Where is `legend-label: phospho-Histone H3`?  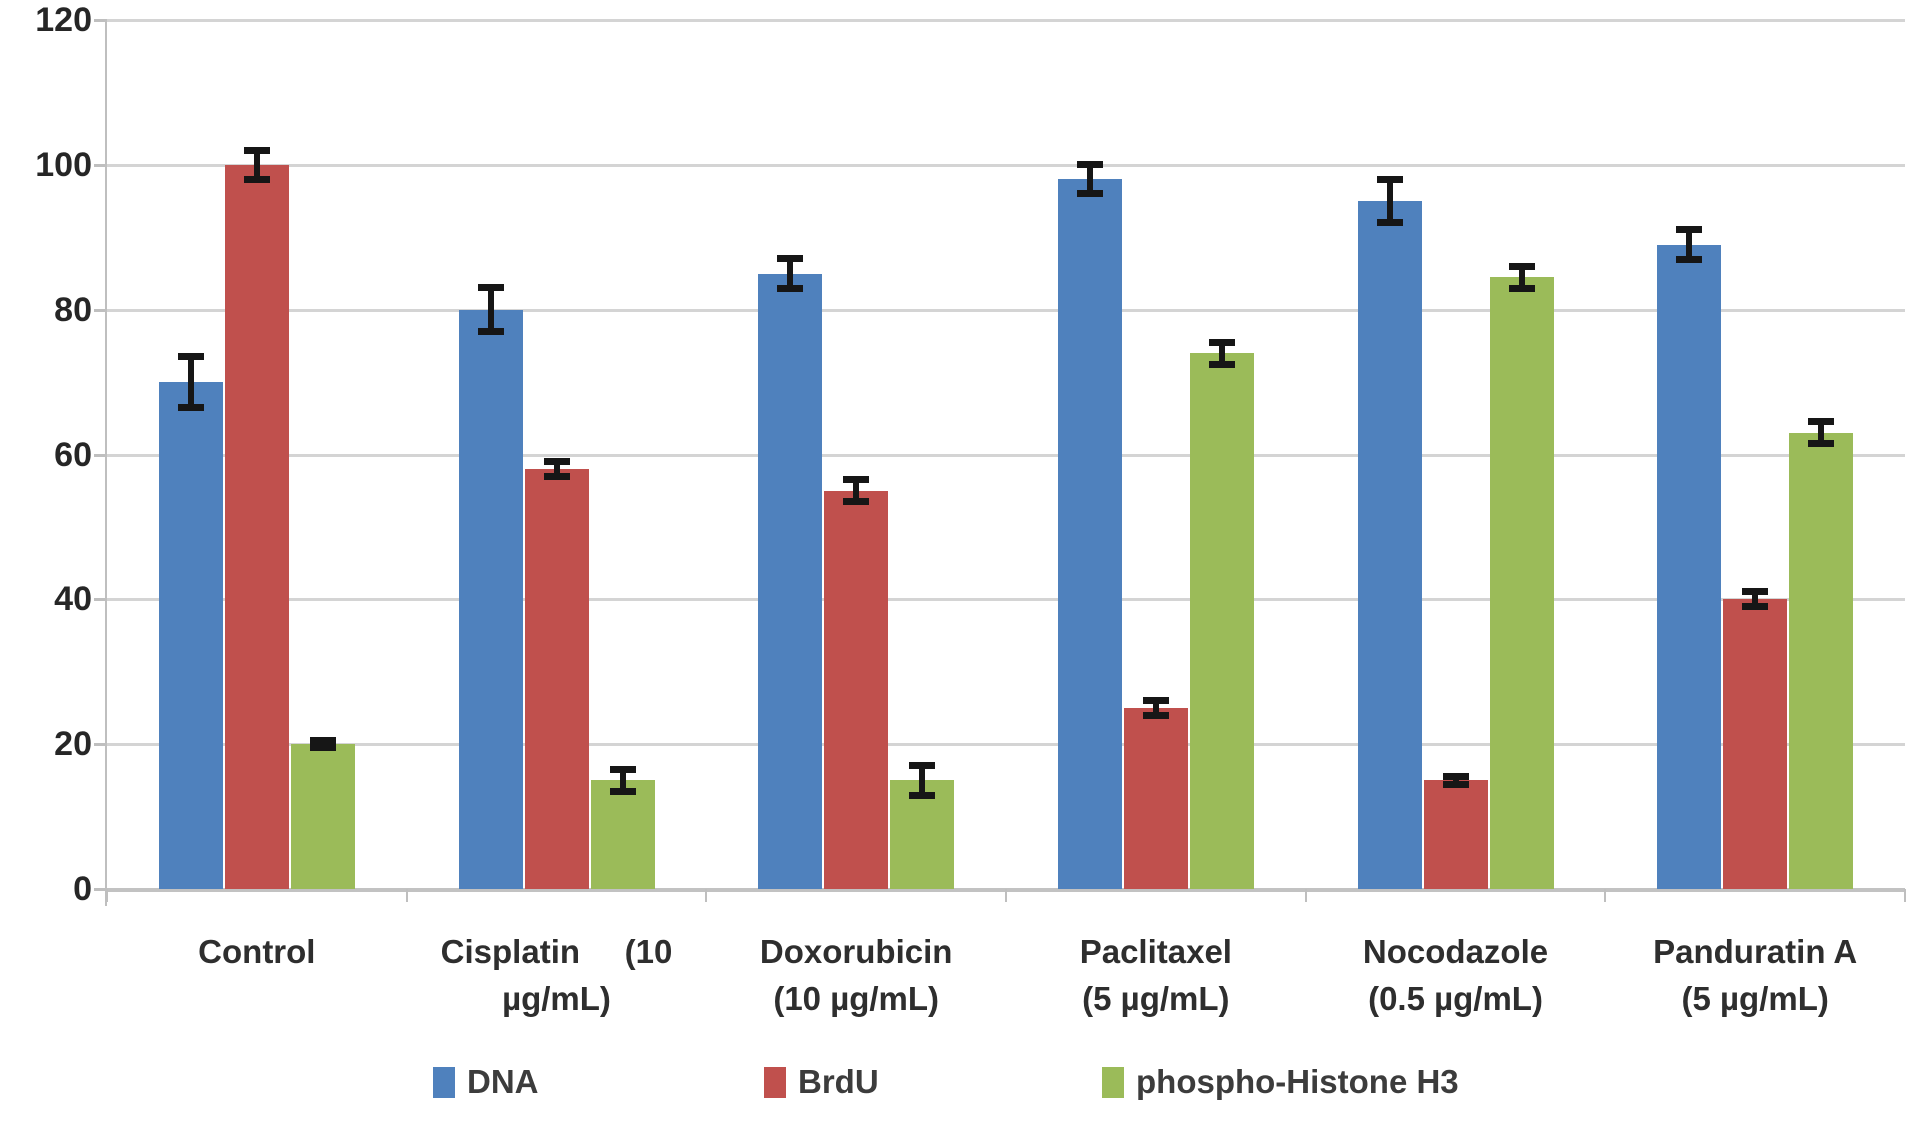 legend-label: phospho-Histone H3 is located at coordinates (1297, 1081).